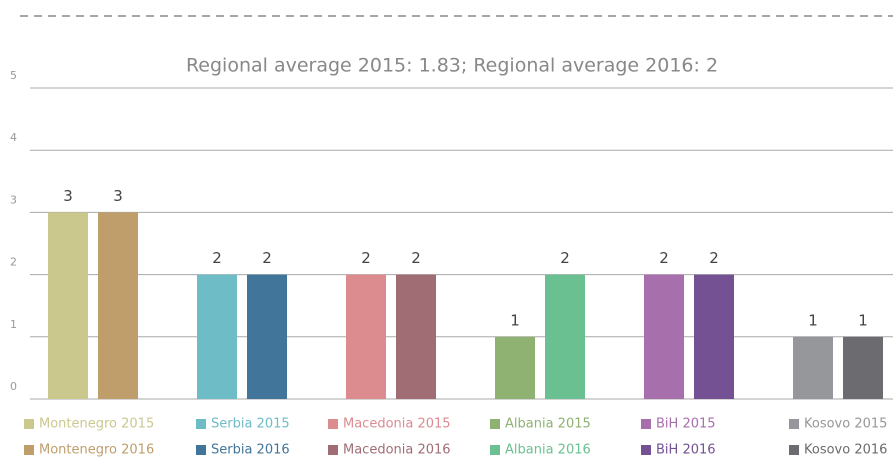 Image resolution: width=893 pixels, height=457 pixels. Describe the element at coordinates (845, 424) in the screenshot. I see `legend-label: Kosovo 2015` at that location.